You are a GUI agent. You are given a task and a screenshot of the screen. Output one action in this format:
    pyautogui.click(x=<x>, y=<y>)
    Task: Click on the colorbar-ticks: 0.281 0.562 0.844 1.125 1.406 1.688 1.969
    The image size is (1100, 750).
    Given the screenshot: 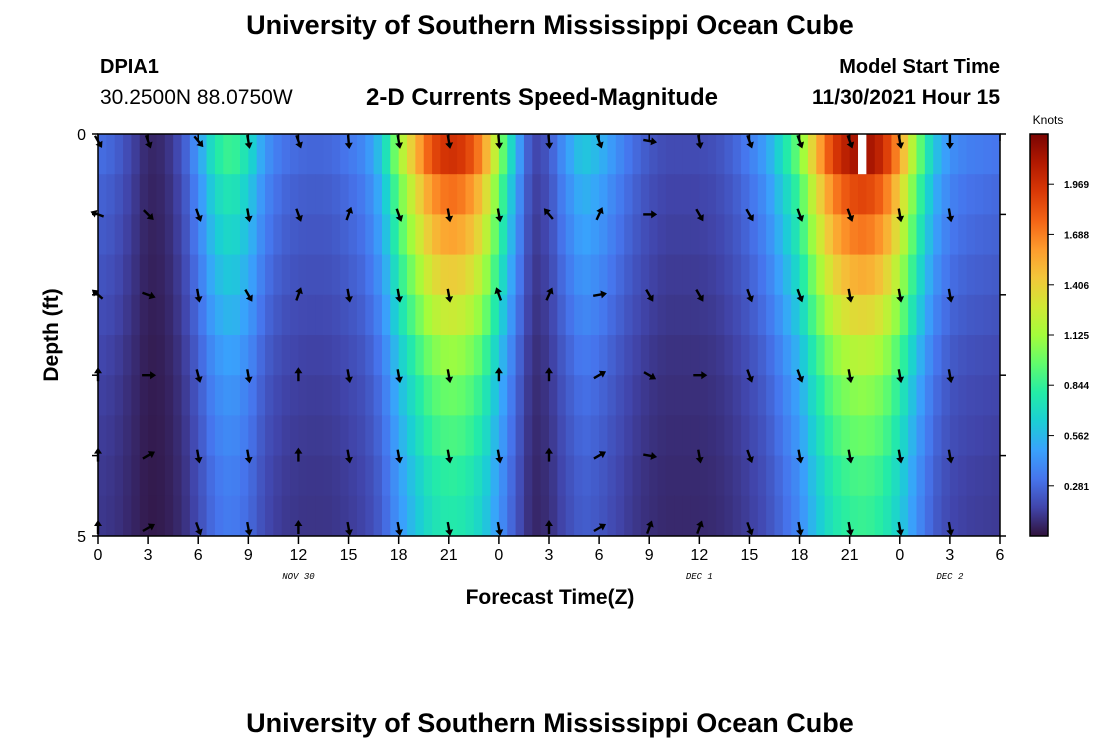 What is the action you would take?
    pyautogui.click(x=1068, y=336)
    